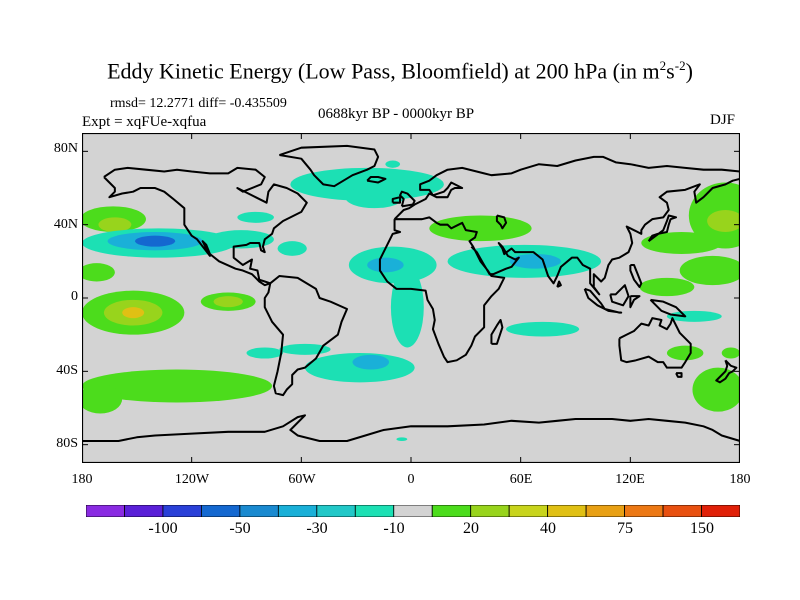 The width and height of the screenshot is (800, 600). What do you see at coordinates (198, 103) in the screenshot?
I see `stats-text: rmsd= 12.2771 diff= -0.435509` at bounding box center [198, 103].